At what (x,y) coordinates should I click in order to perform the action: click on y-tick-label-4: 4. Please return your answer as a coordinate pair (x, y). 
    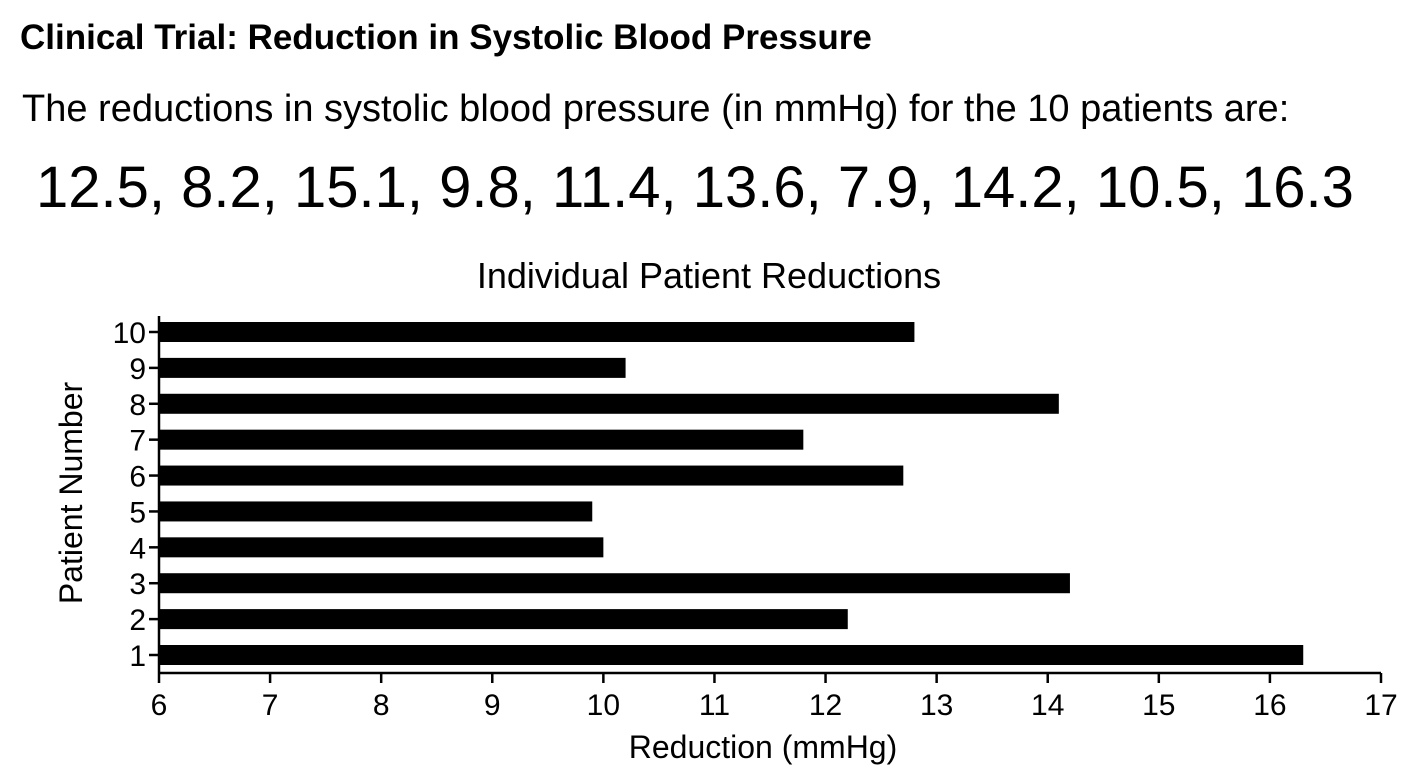
    Looking at the image, I should click on (137, 548).